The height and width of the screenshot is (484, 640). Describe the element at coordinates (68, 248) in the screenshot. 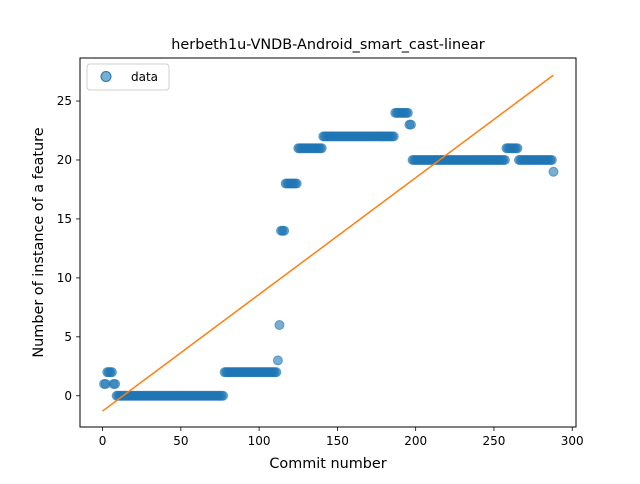

I see `y-axis-ticks: 0 5 10 15 20 25` at that location.